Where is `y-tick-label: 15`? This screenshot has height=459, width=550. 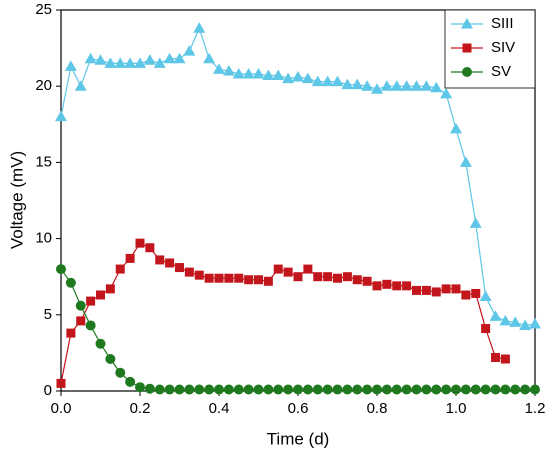 y-tick-label: 15 is located at coordinates (43, 161).